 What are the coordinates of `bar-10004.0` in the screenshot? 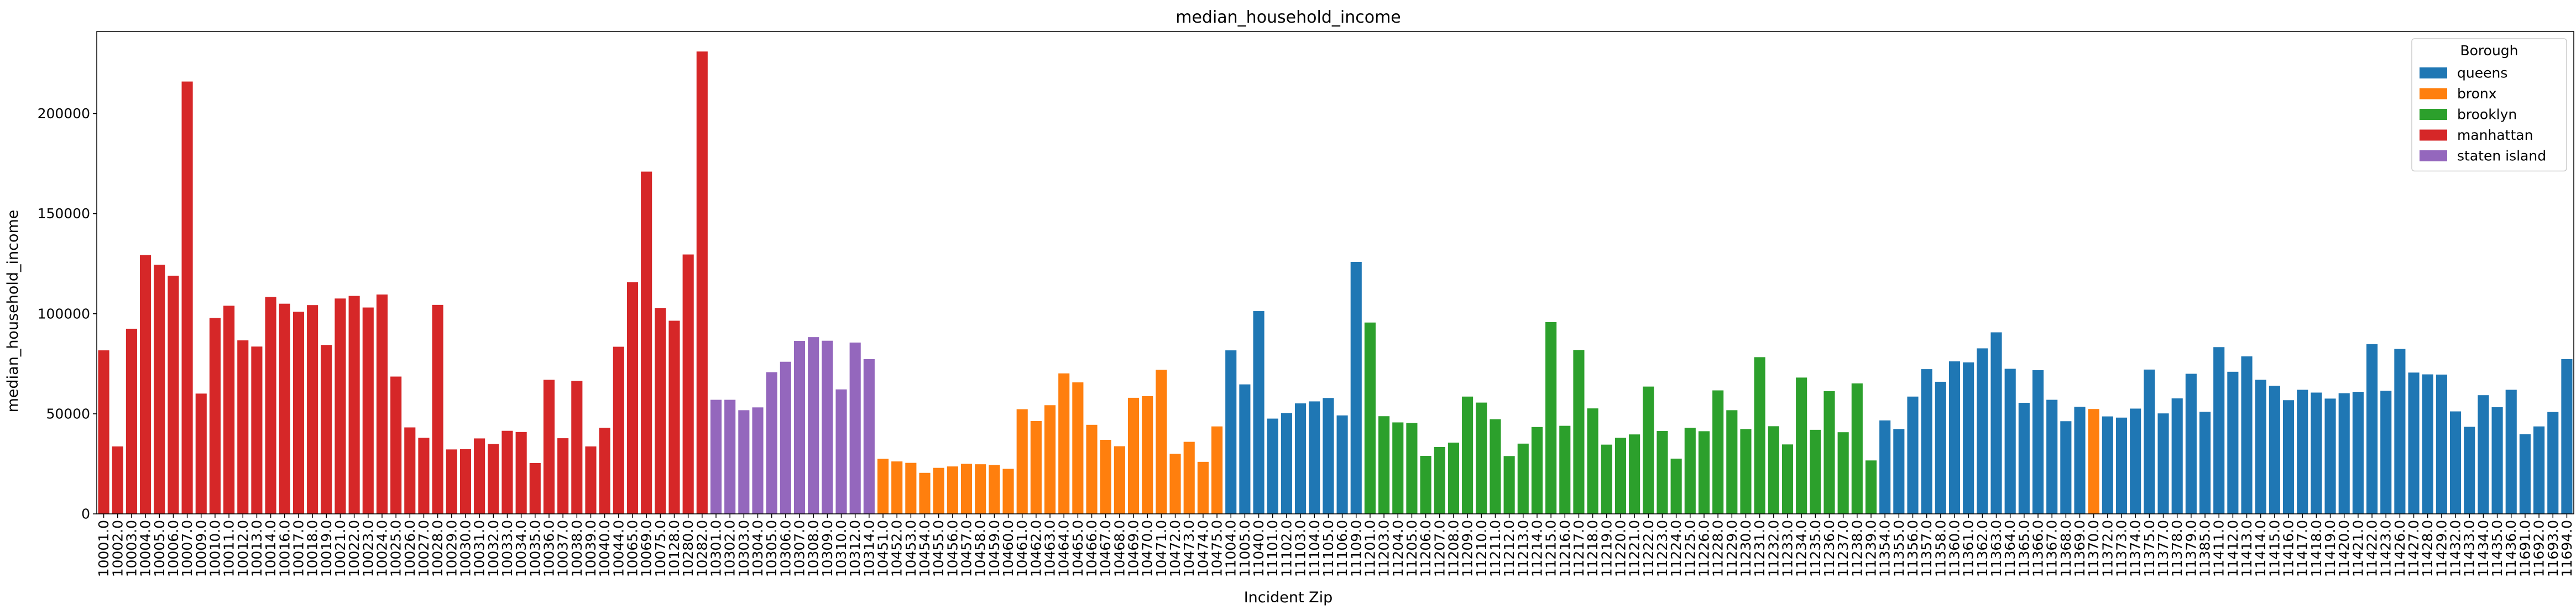 It's located at (145, 384).